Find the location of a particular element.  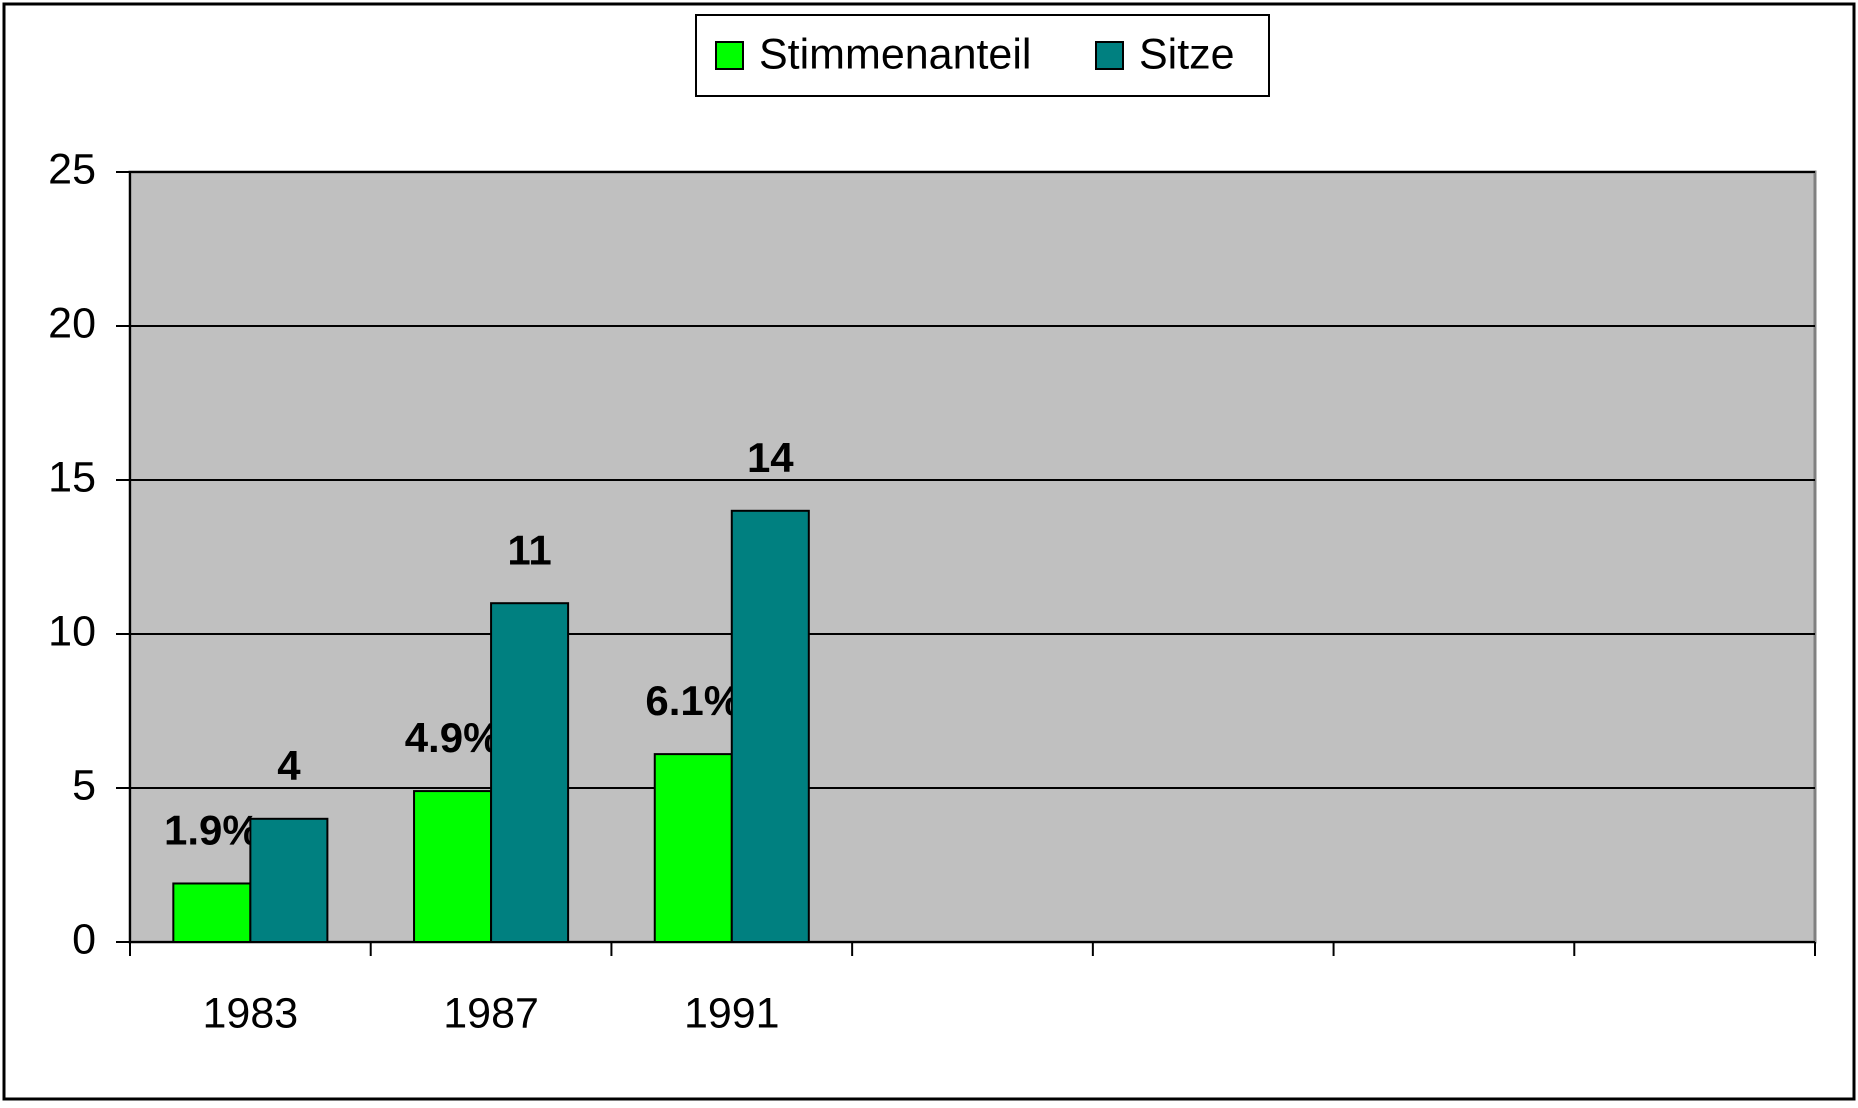

data-label: 4 is located at coordinates (289, 765).